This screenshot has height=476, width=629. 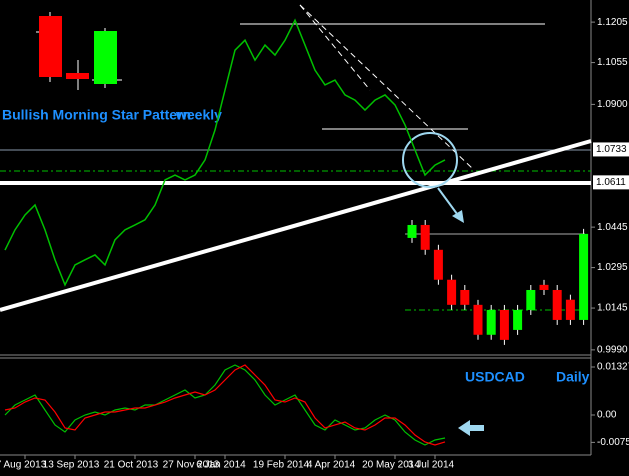 What do you see at coordinates (495, 377) in the screenshot?
I see `annotation: USDCAD` at bounding box center [495, 377].